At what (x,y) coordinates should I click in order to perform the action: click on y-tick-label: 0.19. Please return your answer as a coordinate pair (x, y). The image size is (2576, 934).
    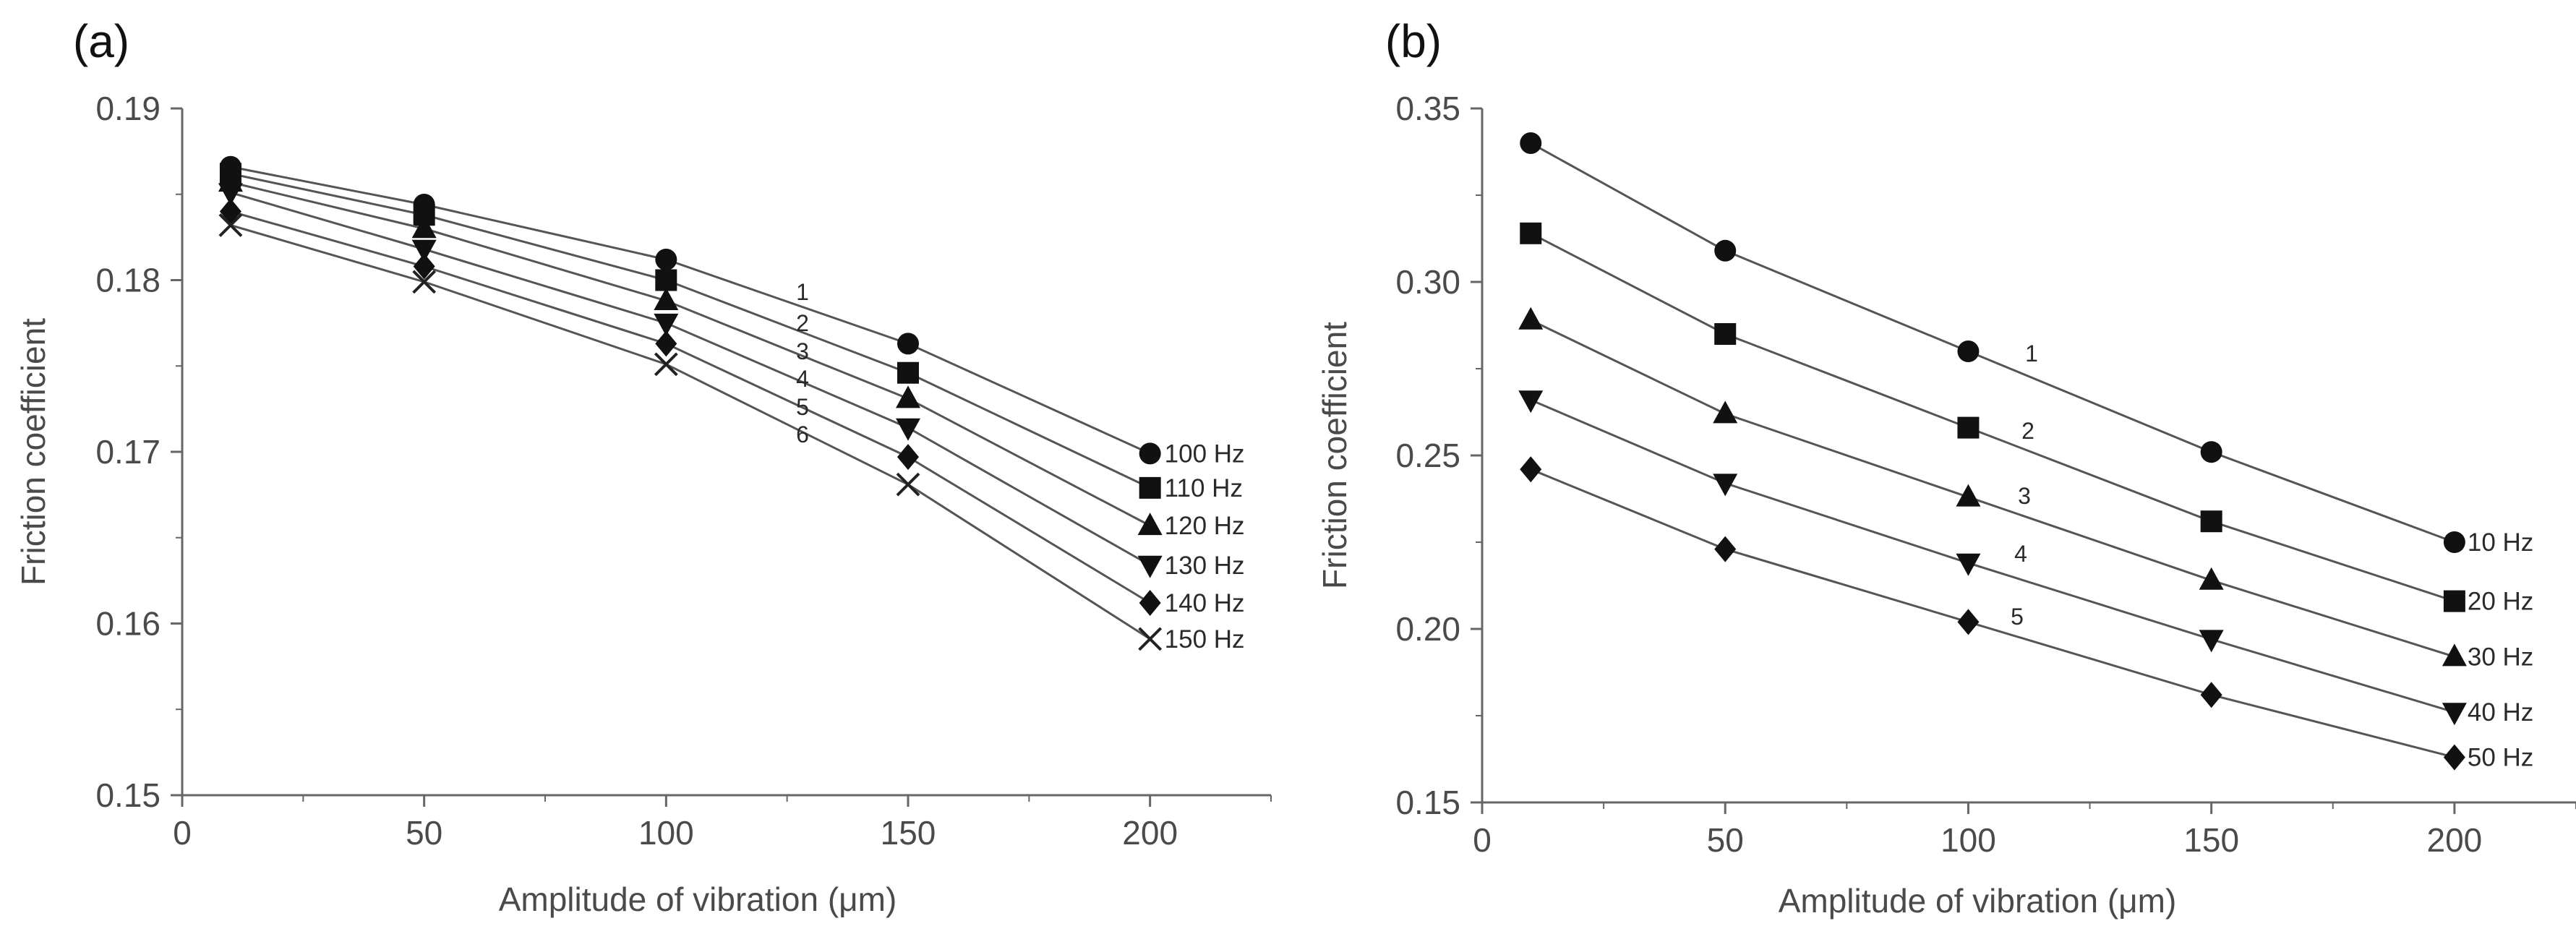
    Looking at the image, I should click on (128, 108).